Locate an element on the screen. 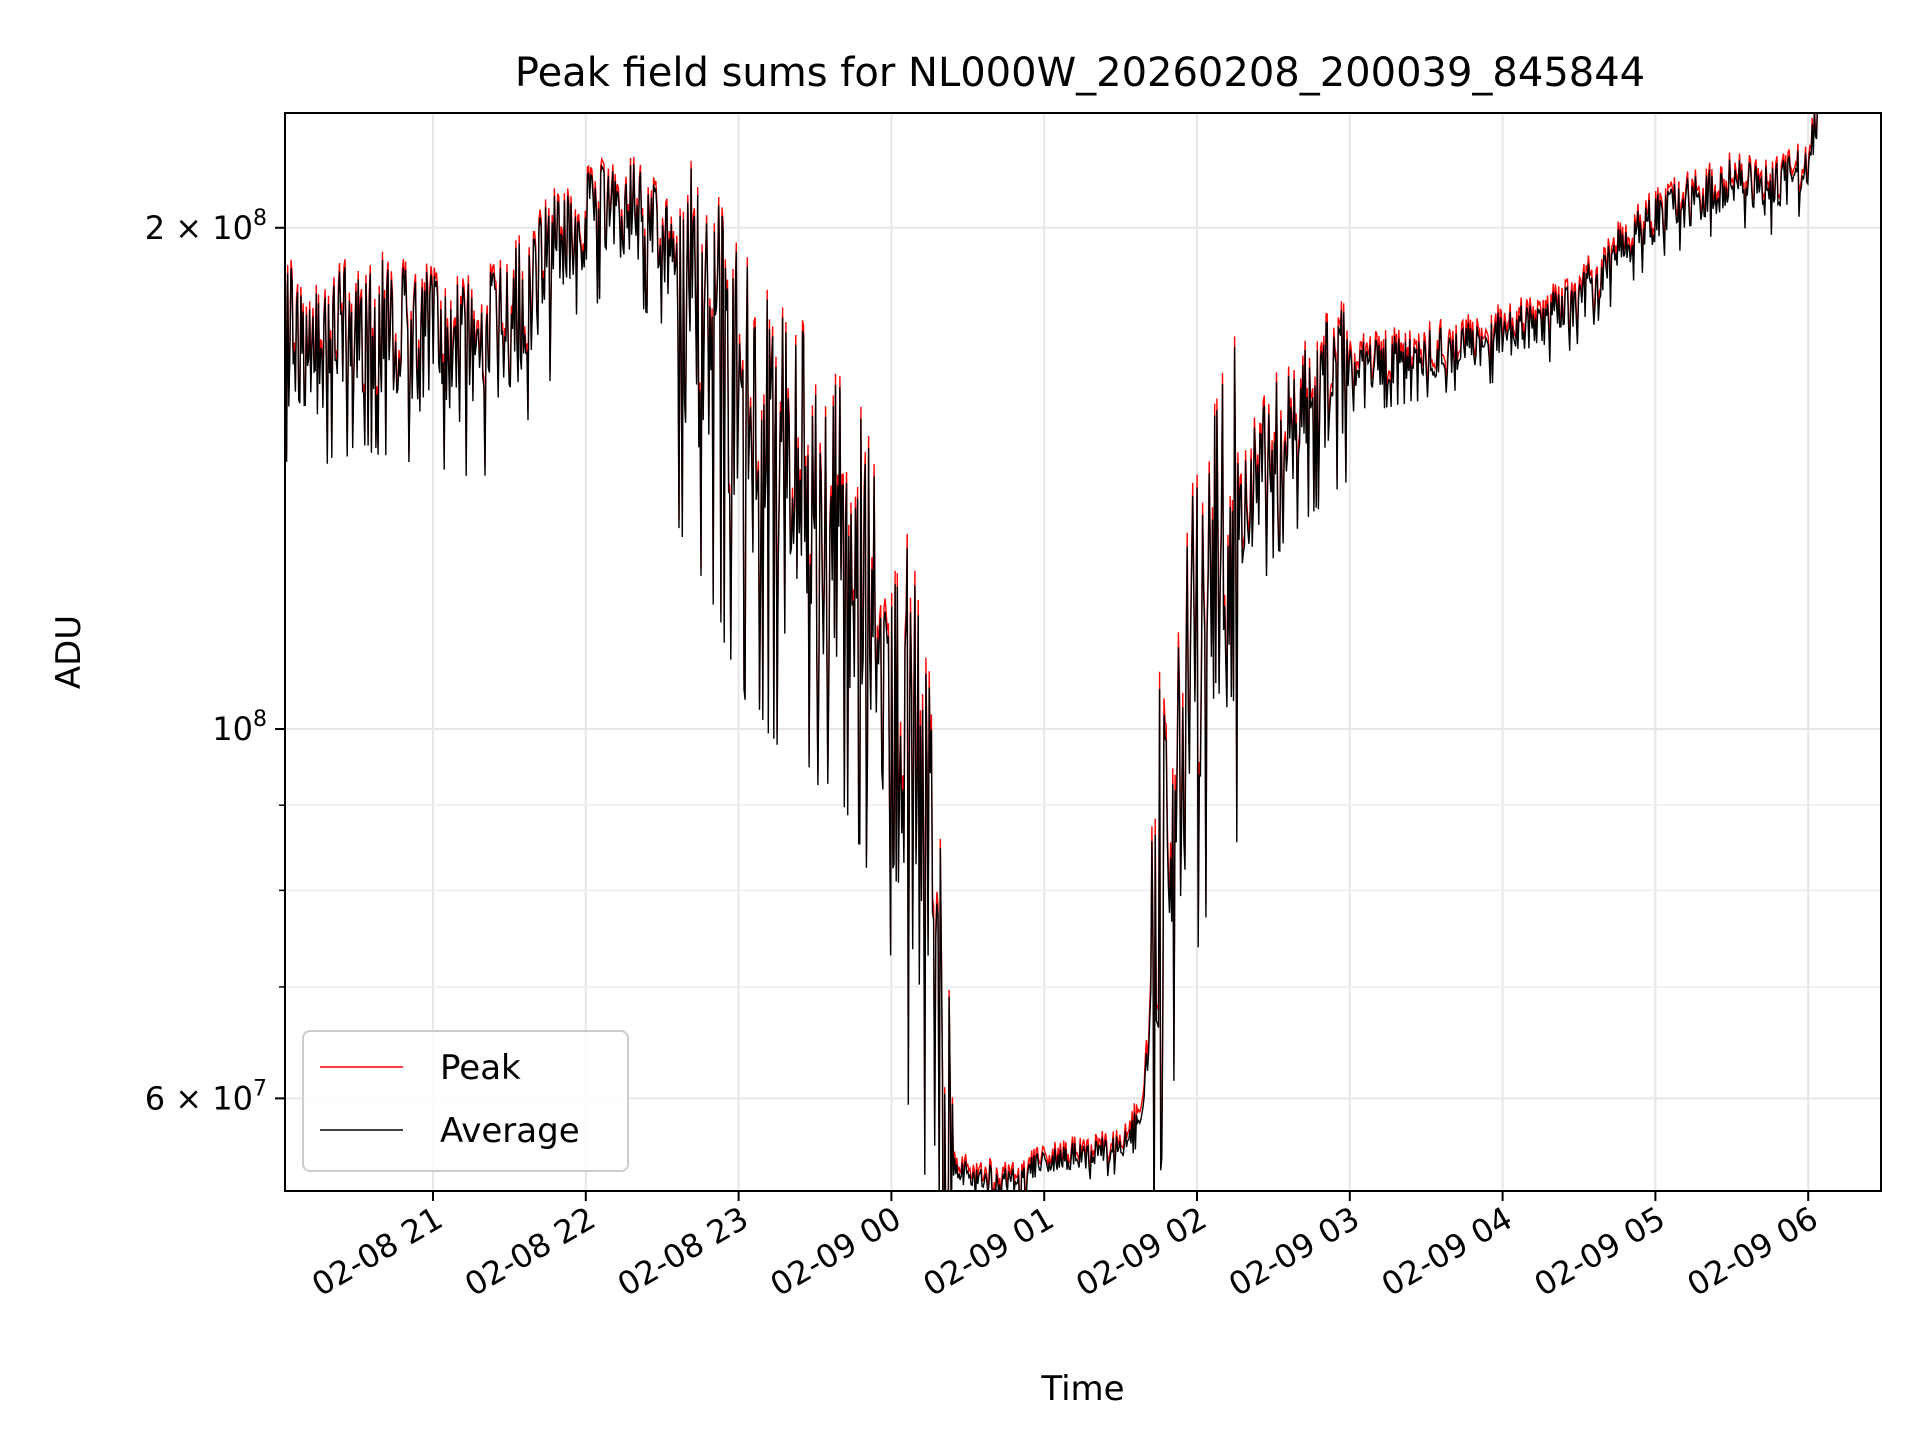  legend: Peak Average is located at coordinates (465, 1101).